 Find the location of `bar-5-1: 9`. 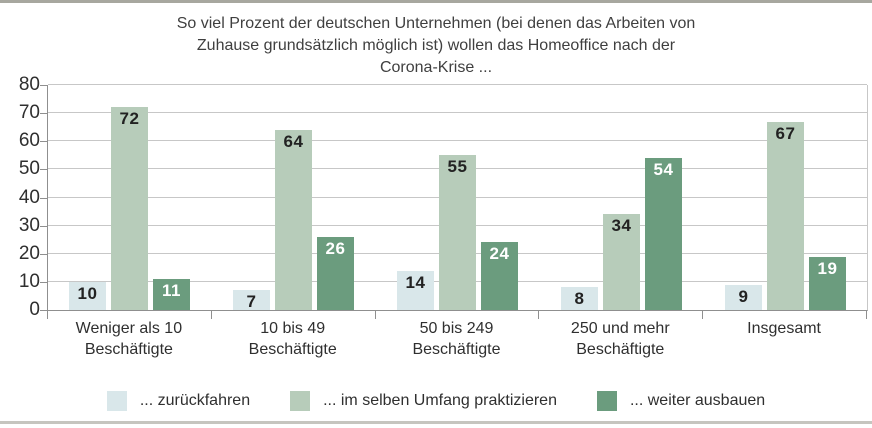

bar-5-1: 9 is located at coordinates (743, 297).